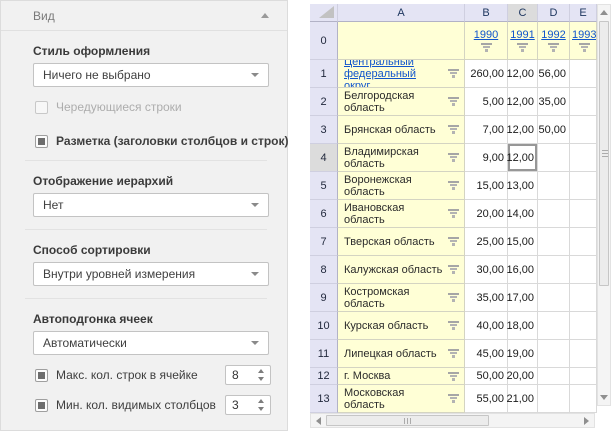 The image size is (611, 431). What do you see at coordinates (553, 35) in the screenshot?
I see `year-link: 1992` at bounding box center [553, 35].